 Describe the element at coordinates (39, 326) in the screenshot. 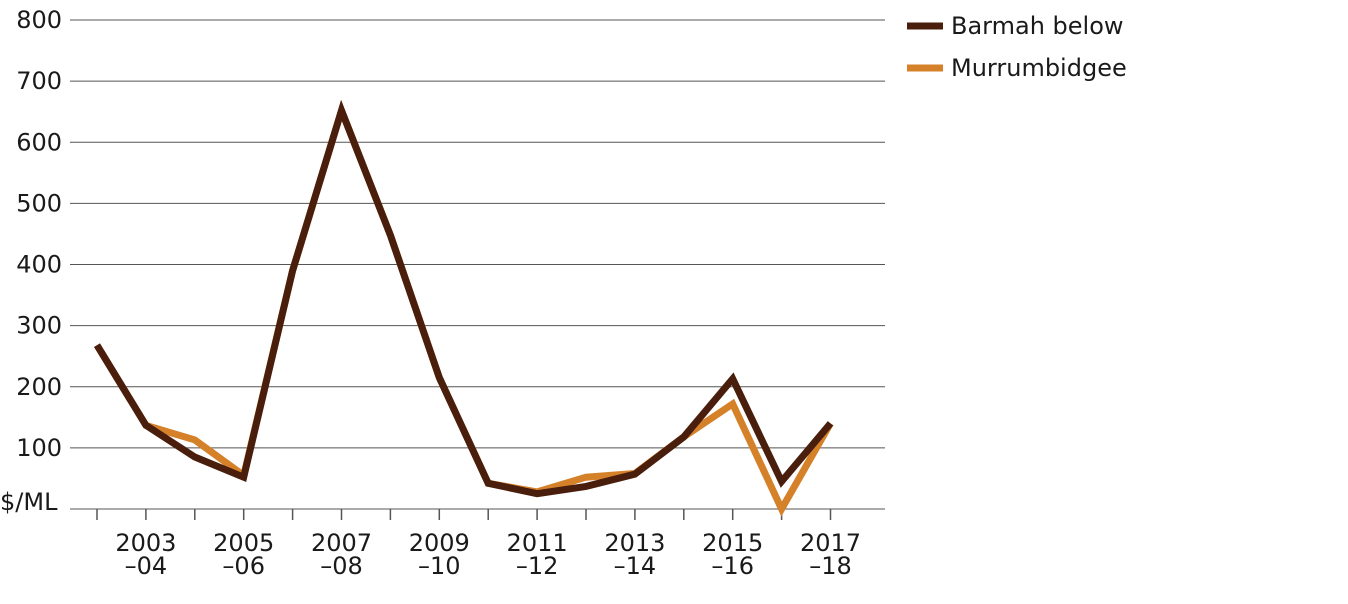

I see `y-tick-label: 300` at that location.